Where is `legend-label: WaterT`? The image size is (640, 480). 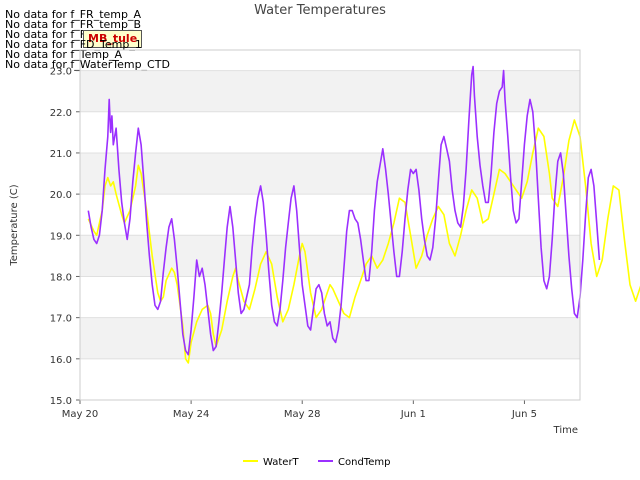 legend-label: WaterT is located at coordinates (281, 462).